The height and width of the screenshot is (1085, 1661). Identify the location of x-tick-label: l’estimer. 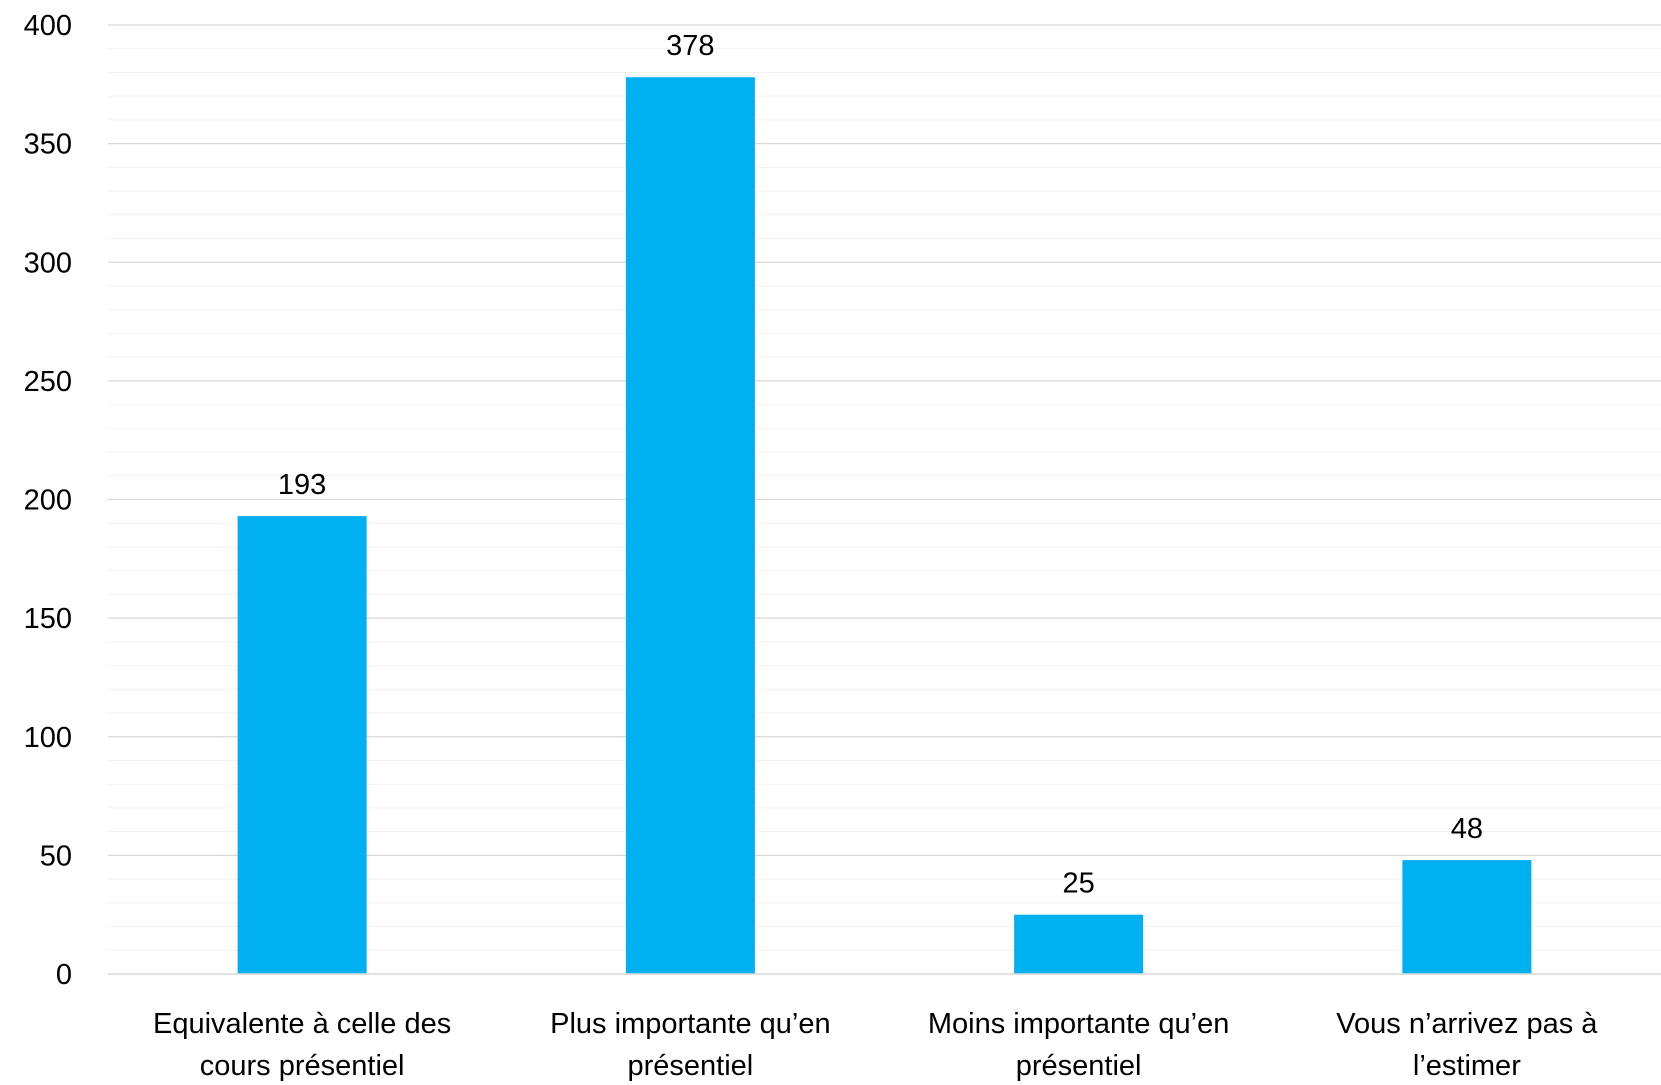
(1467, 1066).